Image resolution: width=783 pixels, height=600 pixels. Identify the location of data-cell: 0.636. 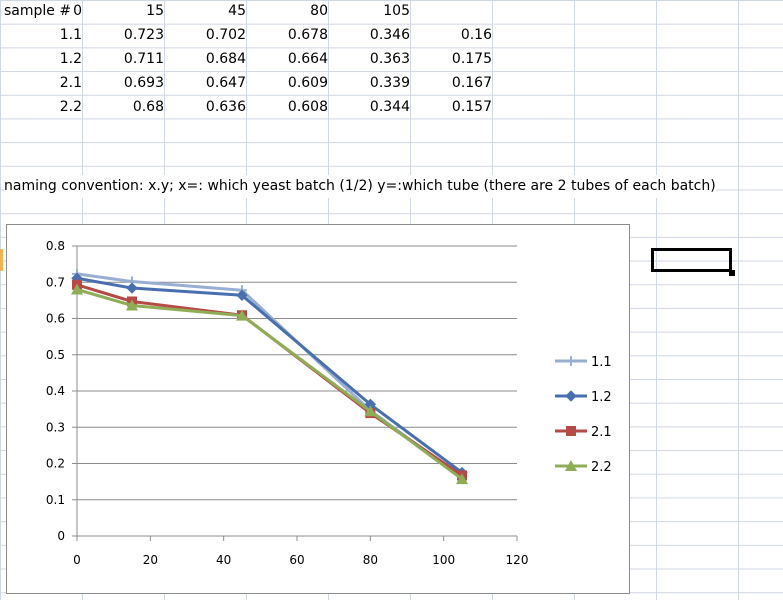
(225, 107).